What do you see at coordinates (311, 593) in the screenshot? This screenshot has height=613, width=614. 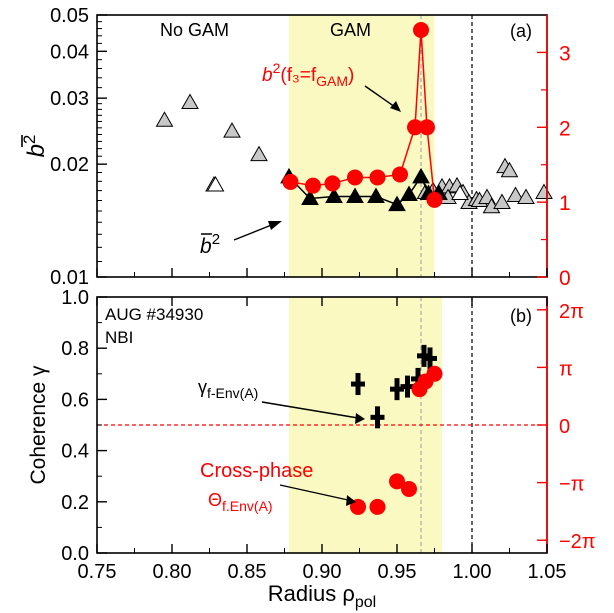 I see `x-label-main: Radius ρ` at bounding box center [311, 593].